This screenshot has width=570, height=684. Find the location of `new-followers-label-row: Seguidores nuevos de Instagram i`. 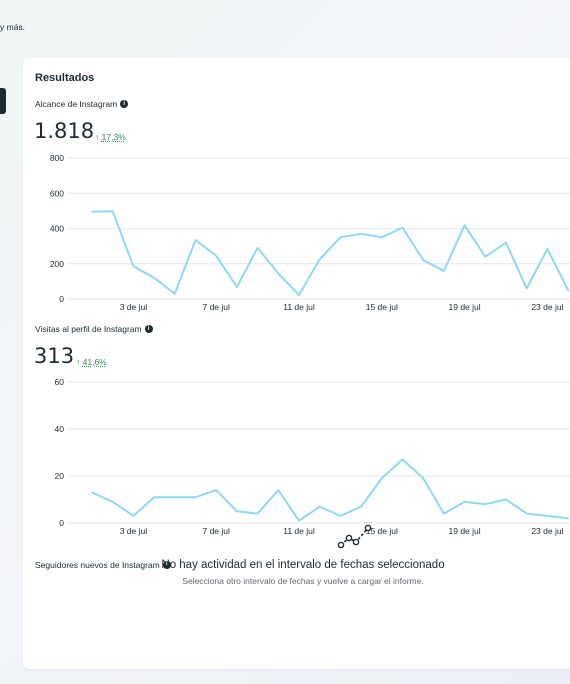

new-followers-label-row: Seguidores nuevos de Instagram i is located at coordinates (103, 565).